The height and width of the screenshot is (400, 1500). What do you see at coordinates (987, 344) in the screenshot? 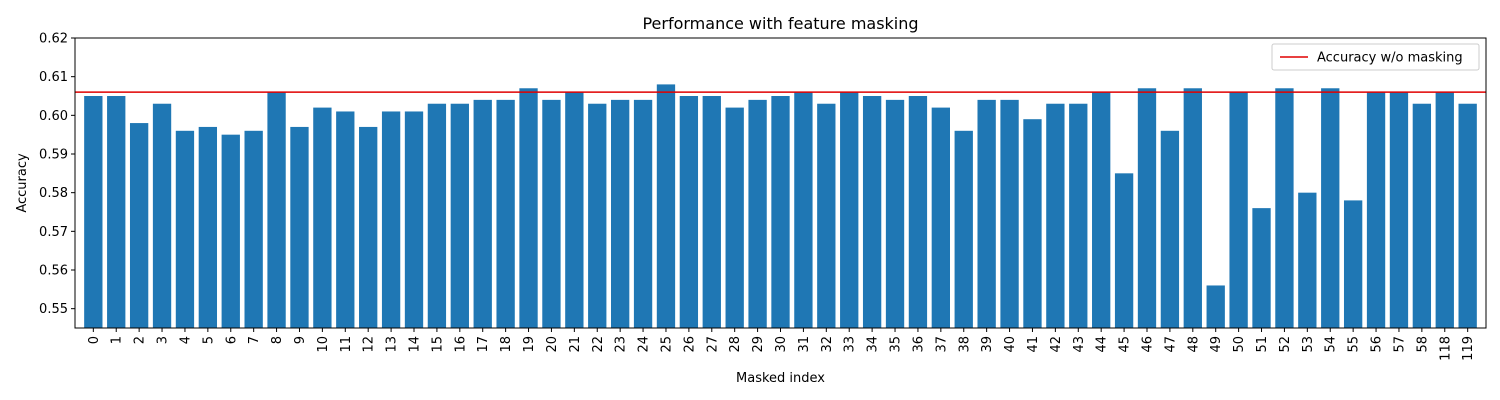
I see `x-tick-label-39: 39` at bounding box center [987, 344].